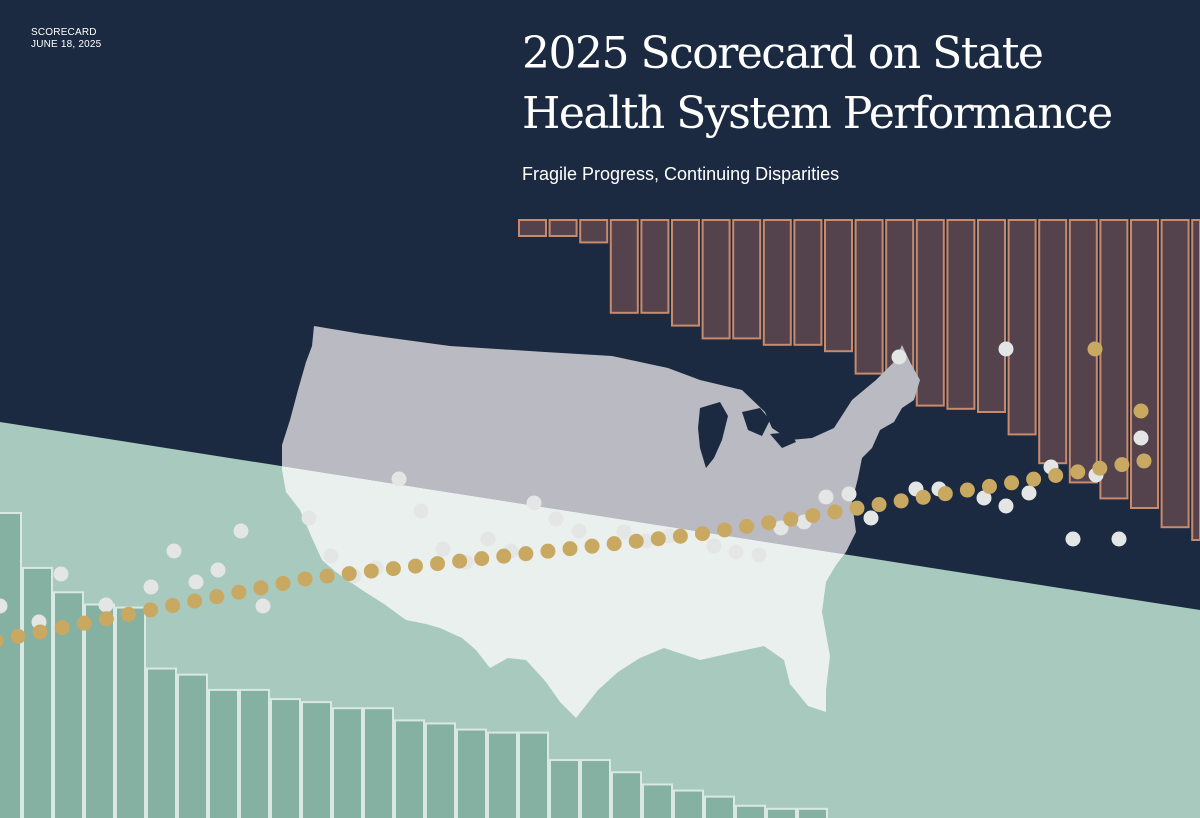 This screenshot has height=818, width=1200. What do you see at coordinates (64, 32) in the screenshot?
I see `report-kicker: SCORECARD` at bounding box center [64, 32].